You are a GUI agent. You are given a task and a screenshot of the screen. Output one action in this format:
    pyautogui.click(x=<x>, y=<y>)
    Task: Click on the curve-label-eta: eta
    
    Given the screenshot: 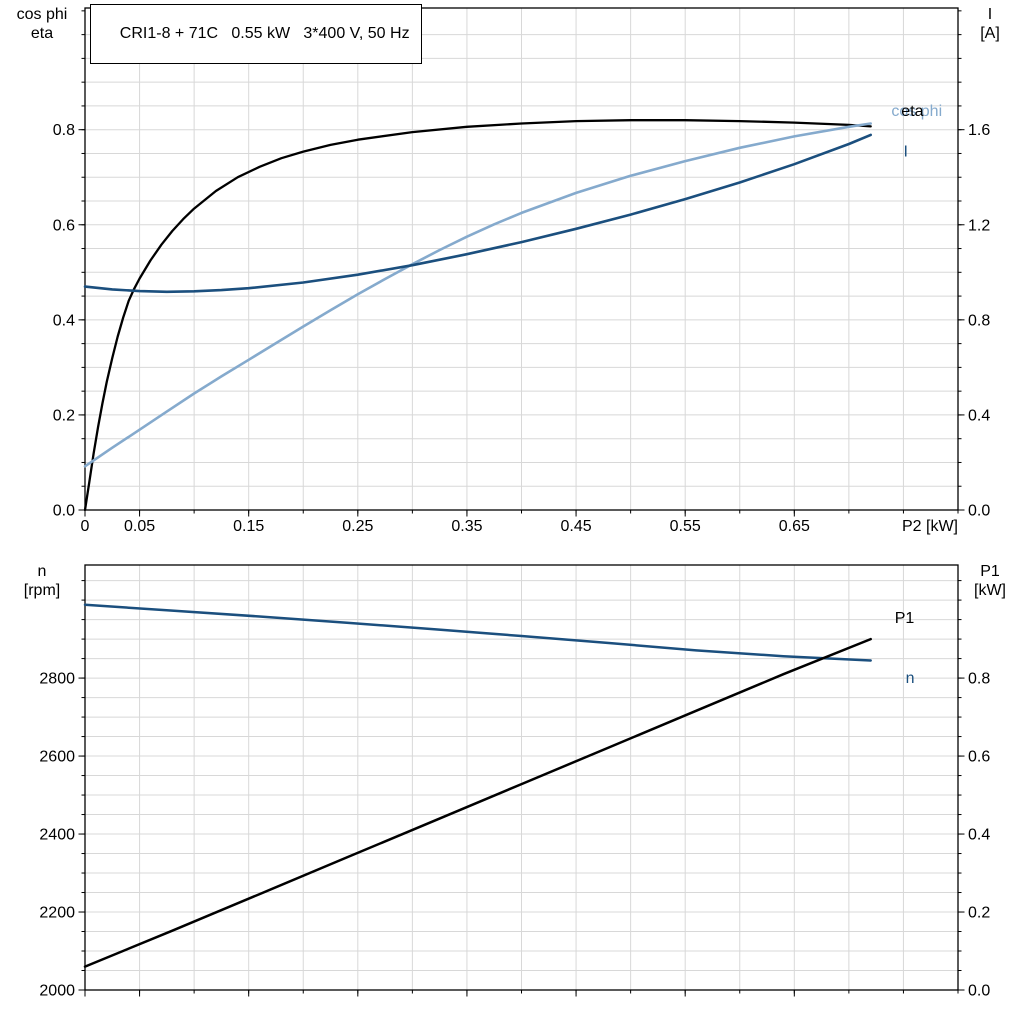 What is the action you would take?
    pyautogui.click(x=912, y=111)
    